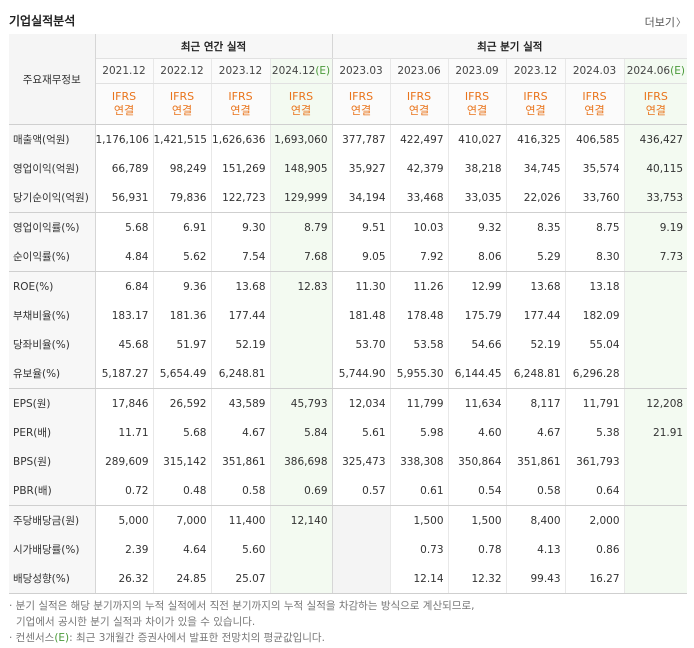 The height and width of the screenshot is (648, 694). I want to click on more-label: 더보기, so click(659, 22).